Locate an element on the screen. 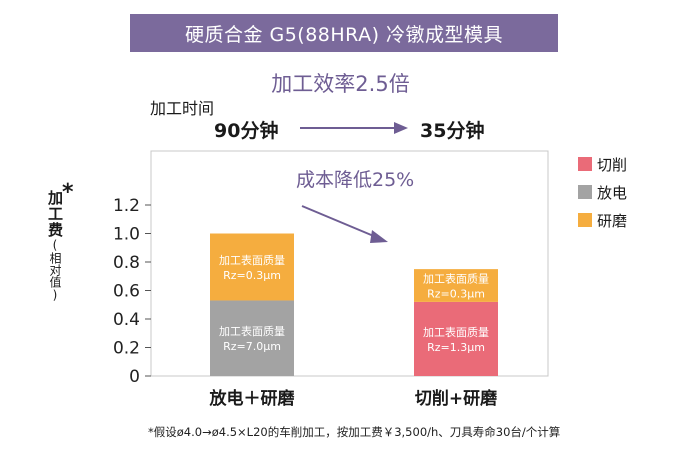 This screenshot has width=681, height=454. bar-segment-label: 加工表面质量 Rz=7.0μm is located at coordinates (252, 338).